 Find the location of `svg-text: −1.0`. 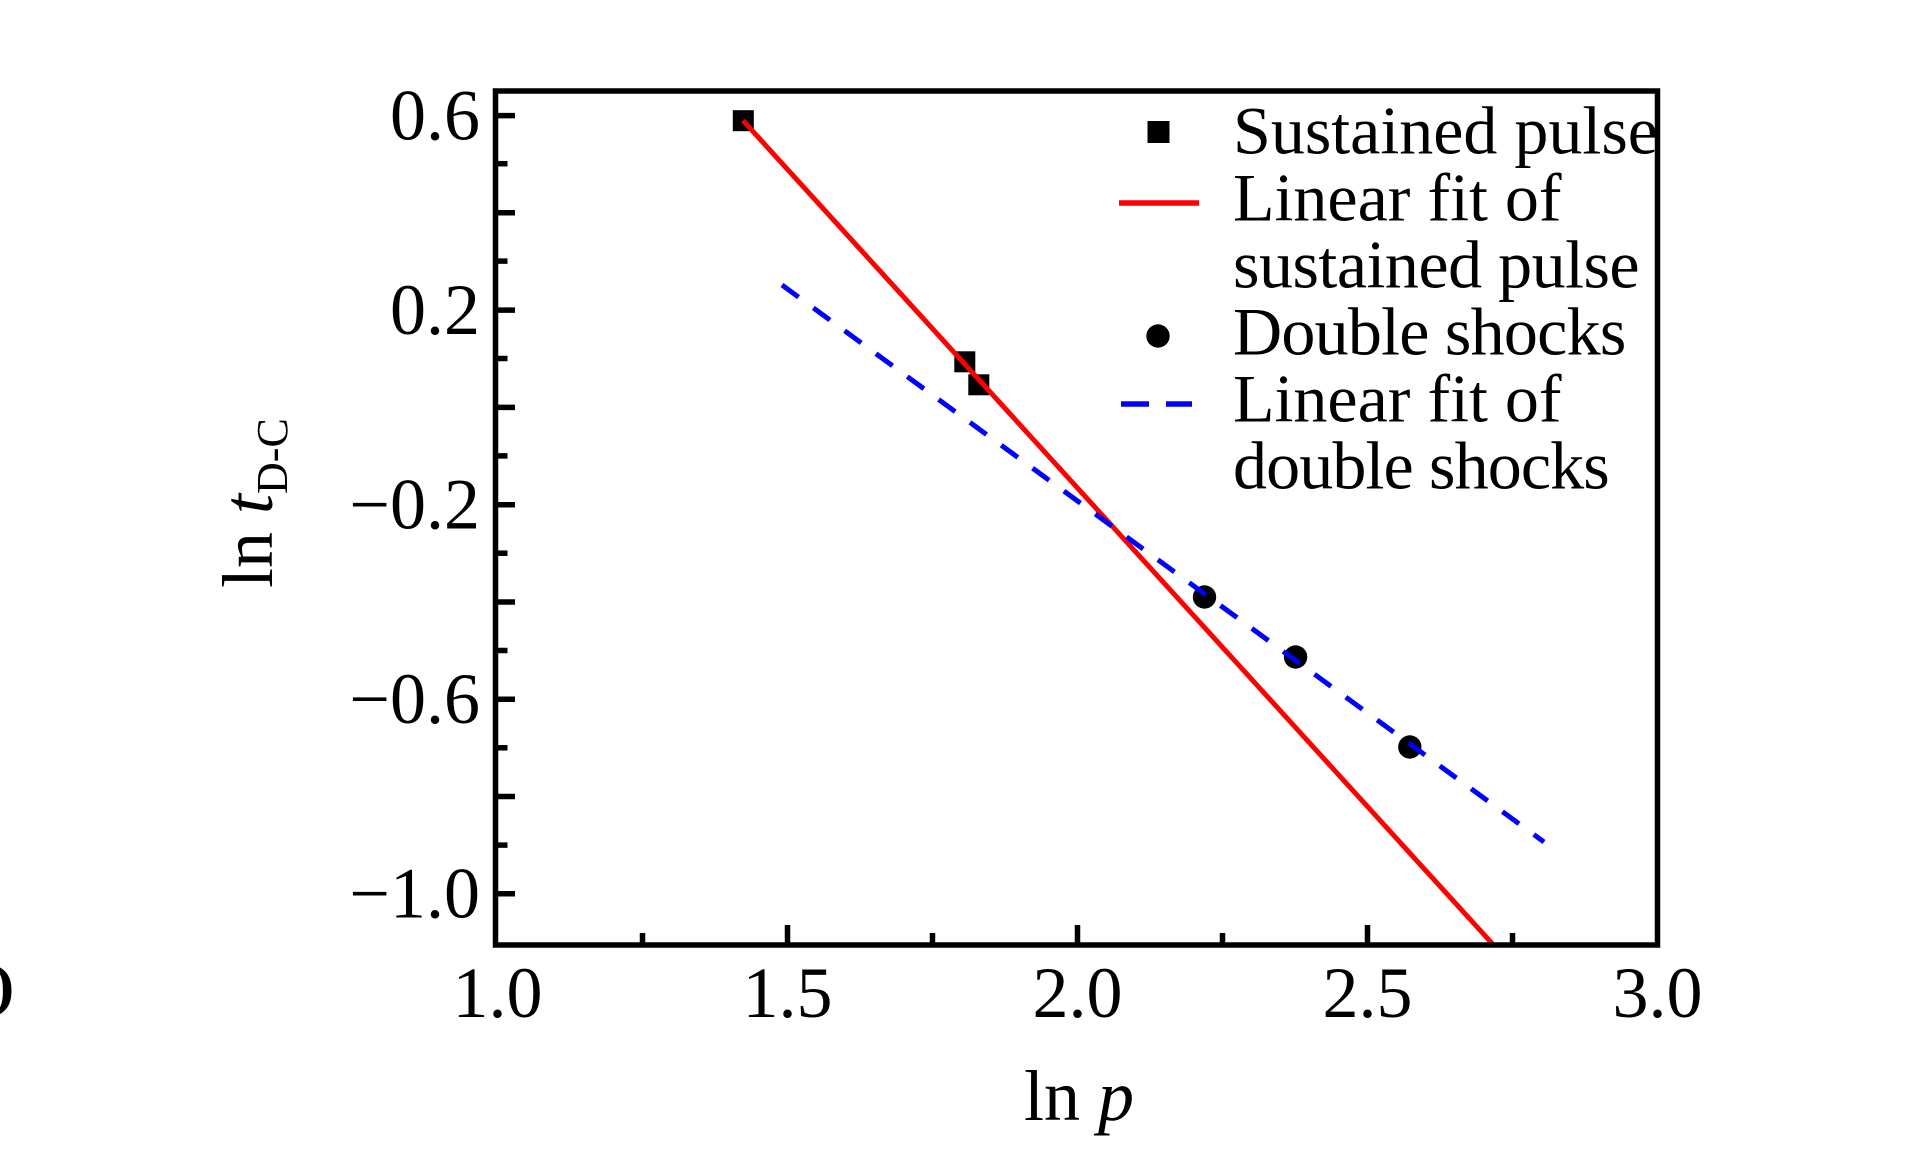

svg-text: −1.0 is located at coordinates (414, 894).